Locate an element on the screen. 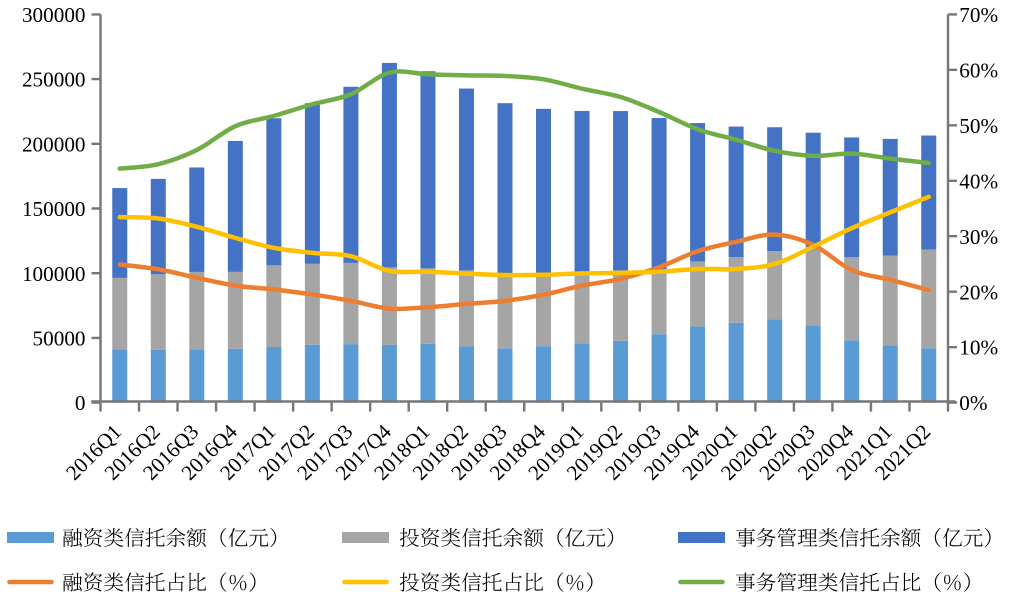  svg-text: 30% is located at coordinates (978, 237).